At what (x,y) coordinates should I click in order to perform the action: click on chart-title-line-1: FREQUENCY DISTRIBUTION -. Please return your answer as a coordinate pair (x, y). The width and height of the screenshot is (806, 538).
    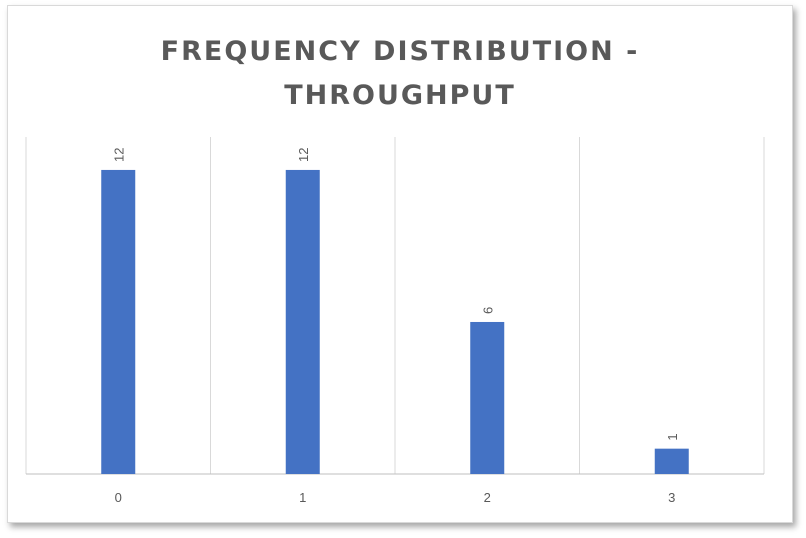
    Looking at the image, I should click on (400, 51).